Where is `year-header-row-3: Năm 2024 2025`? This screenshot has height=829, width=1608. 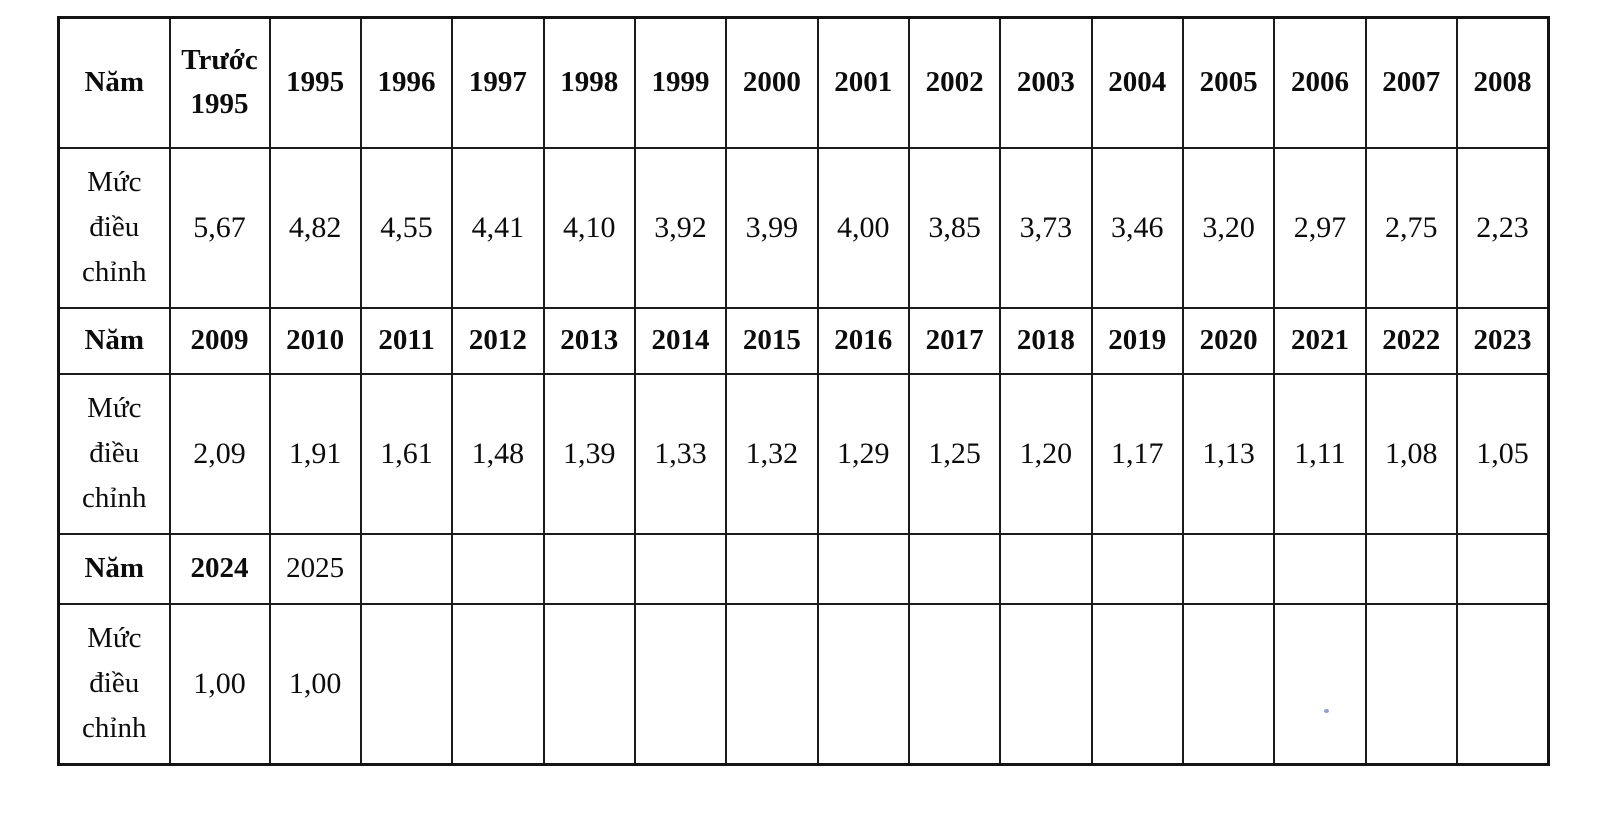 year-header-row-3: Năm 2024 2025 is located at coordinates (803, 568).